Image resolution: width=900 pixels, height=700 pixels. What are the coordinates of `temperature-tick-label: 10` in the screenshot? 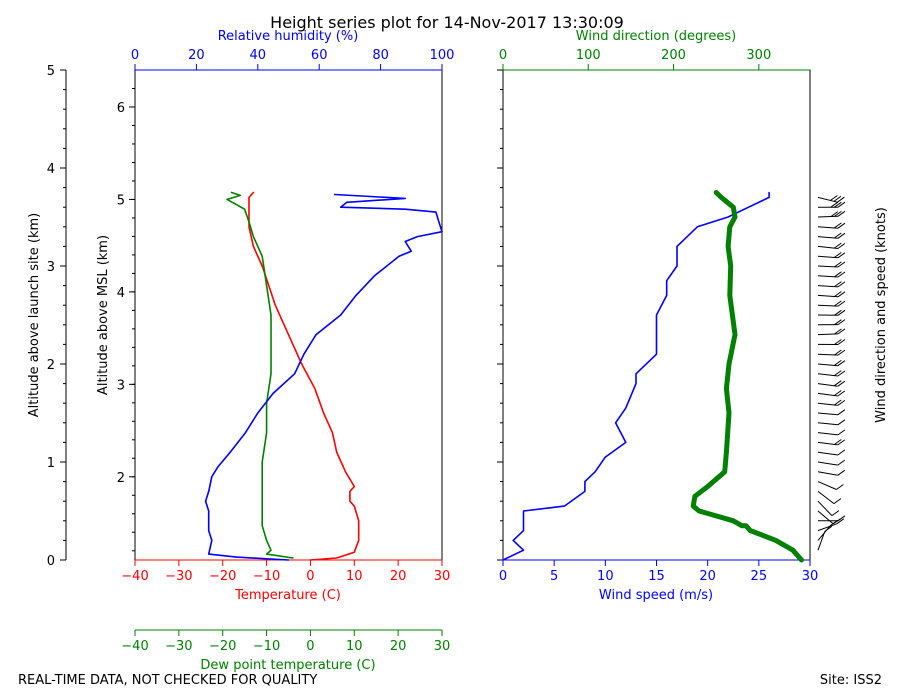 It's located at (354, 576).